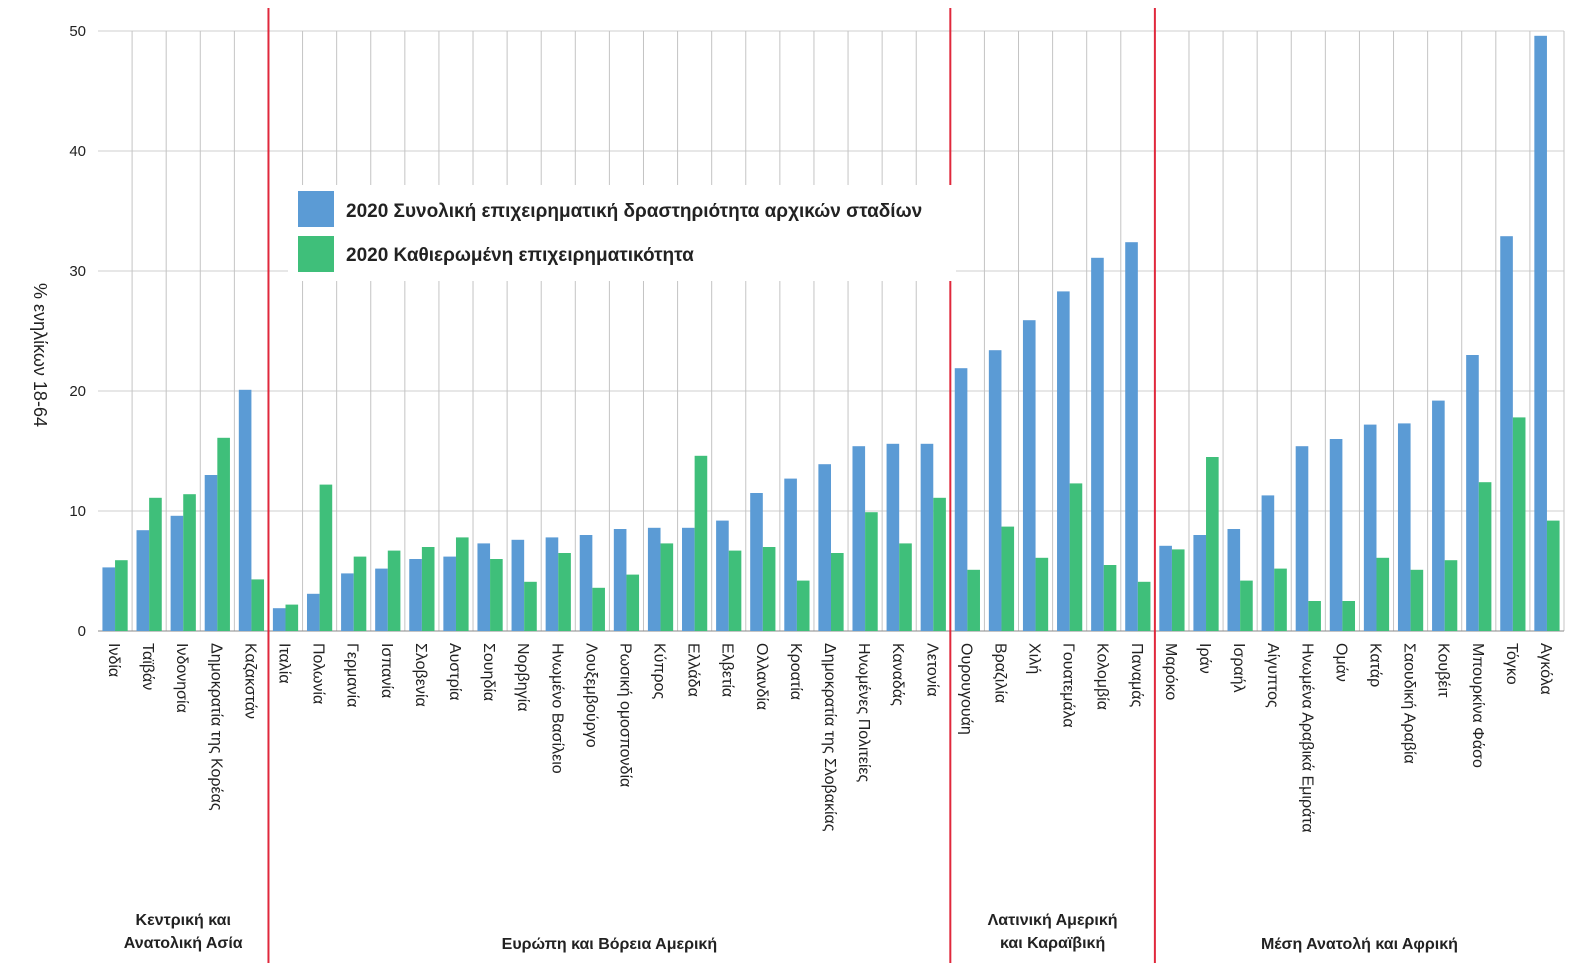  I want to click on x-tick-label: Χιλή, so click(1034, 658).